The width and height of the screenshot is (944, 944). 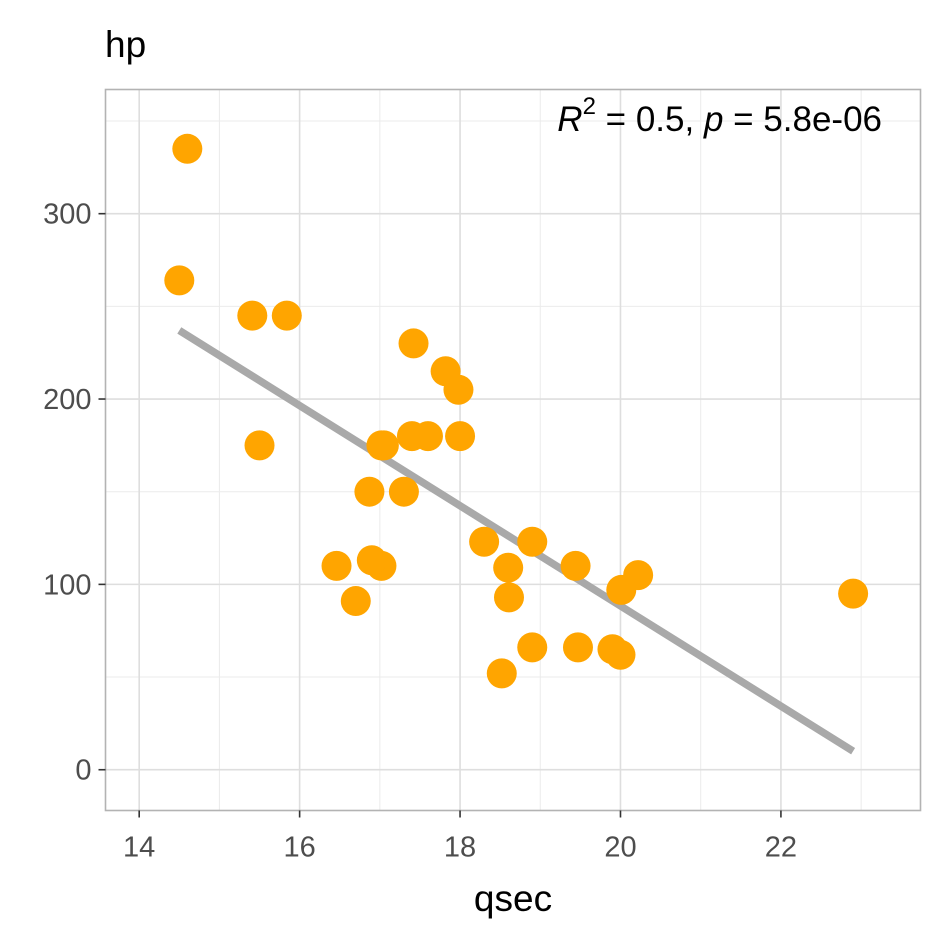 I want to click on x-tick-label: 18, so click(x=460, y=848).